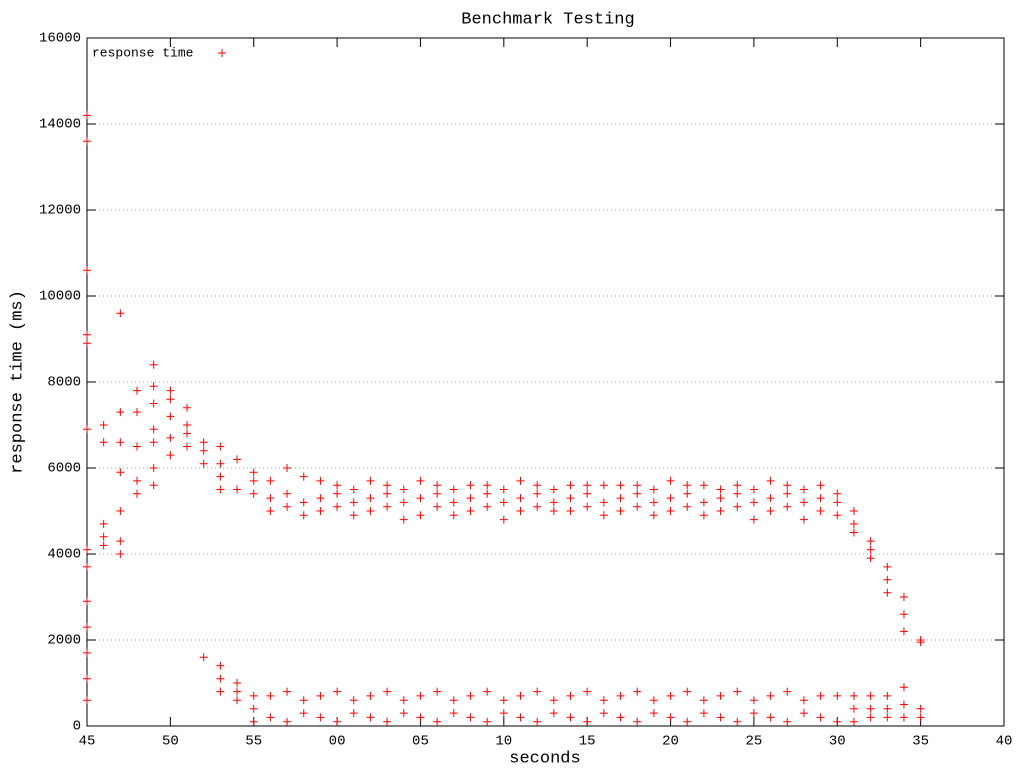 Image resolution: width=1024 pixels, height=768 pixels. Describe the element at coordinates (64, 469) in the screenshot. I see `y-tick-label: 6000` at that location.